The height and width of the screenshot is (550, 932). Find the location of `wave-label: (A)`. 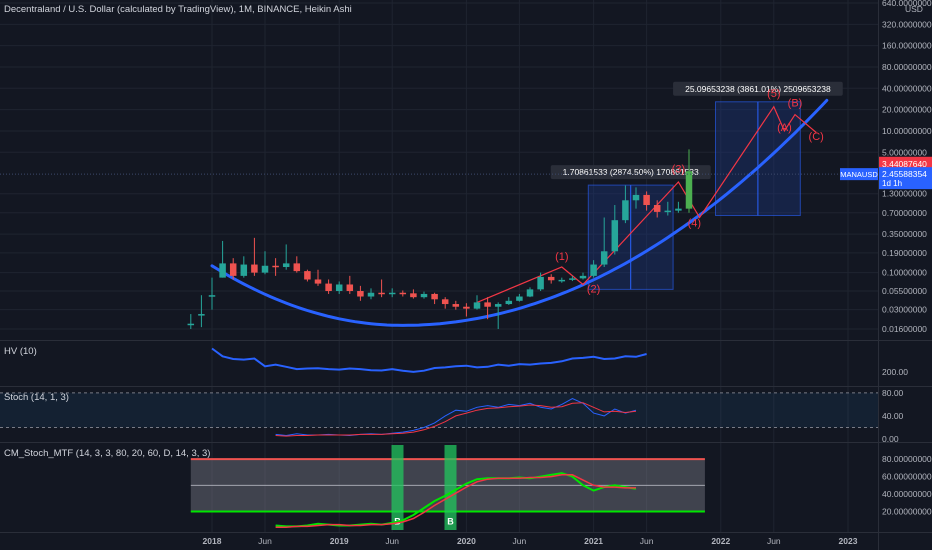

wave-label: (A) is located at coordinates (784, 128).